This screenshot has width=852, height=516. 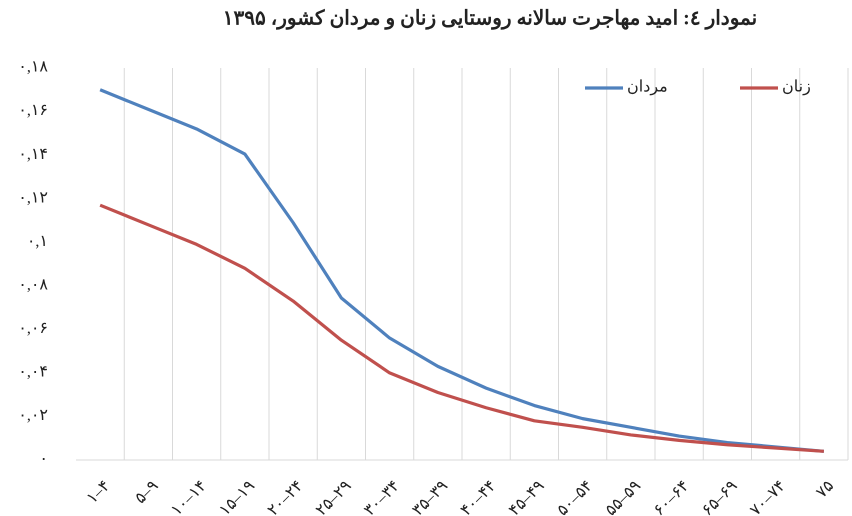 I want to click on y-tick-label: ۰, so click(x=43, y=459).